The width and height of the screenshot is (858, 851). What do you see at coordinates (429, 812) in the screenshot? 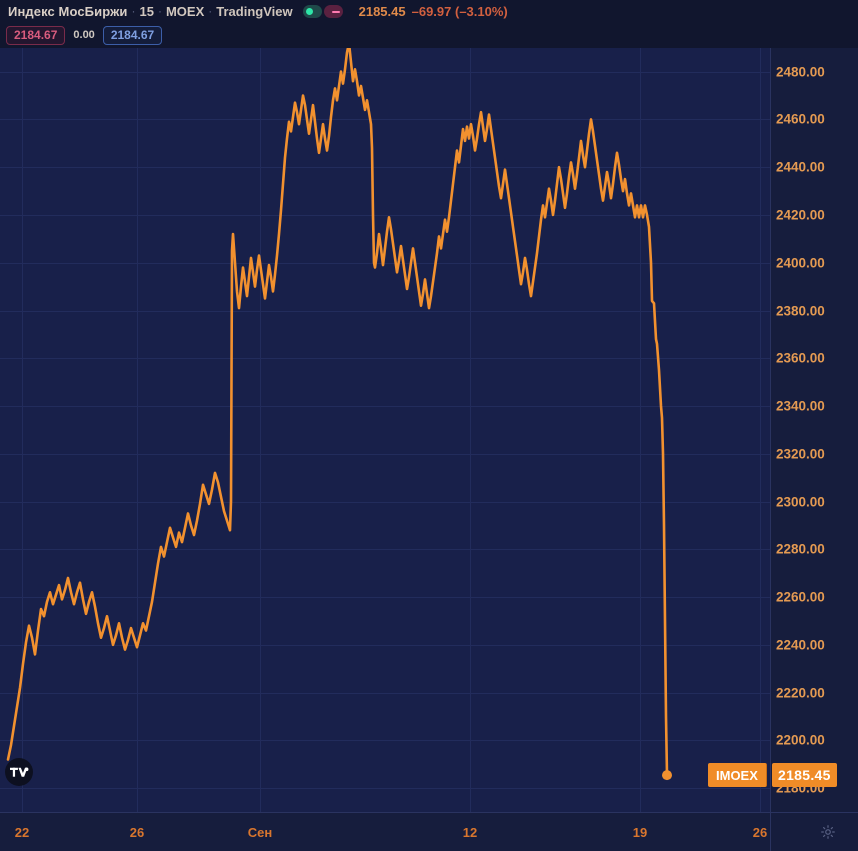
I see `time-axis-divider` at bounding box center [429, 812].